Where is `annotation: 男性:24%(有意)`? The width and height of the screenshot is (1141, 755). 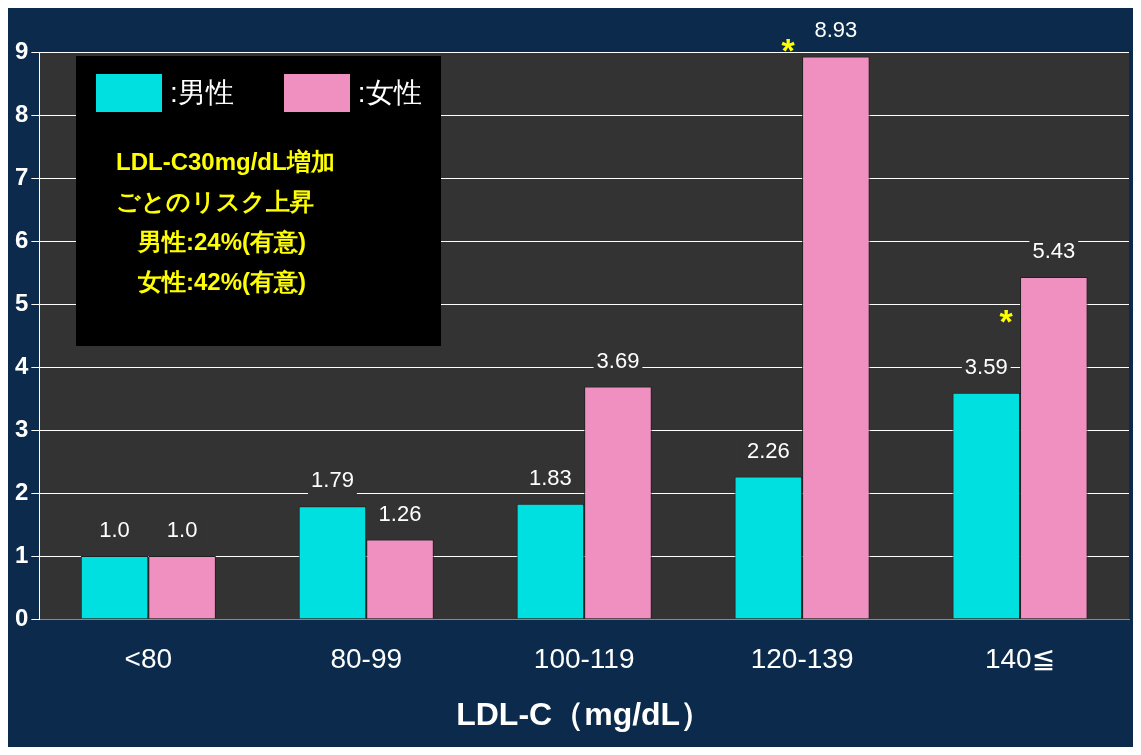 annotation: 男性:24%(有意) is located at coordinates (221, 242).